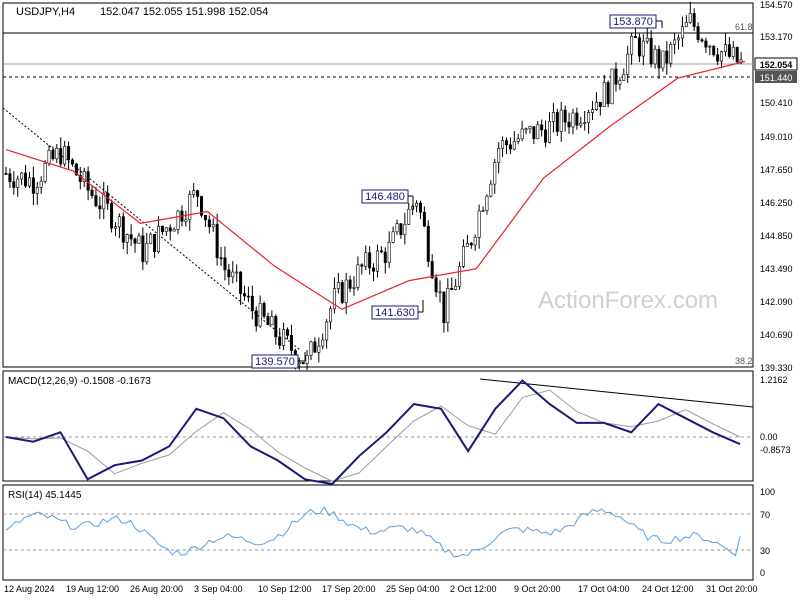  I want to click on rsi-label: RSI(14) 45.1445, so click(45, 495).